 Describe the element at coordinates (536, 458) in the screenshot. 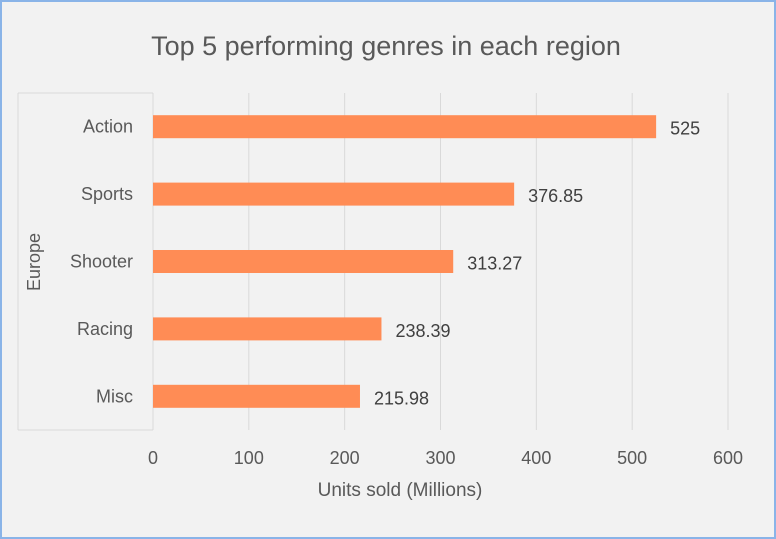

I see `x-tick-label: 400` at that location.